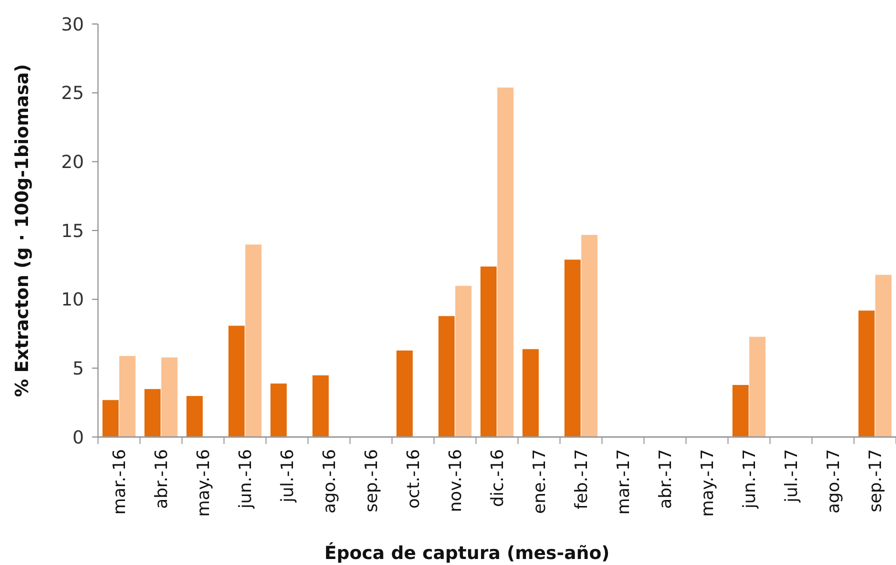  What do you see at coordinates (72, 25) in the screenshot?
I see `y-tick-label: 30` at bounding box center [72, 25].